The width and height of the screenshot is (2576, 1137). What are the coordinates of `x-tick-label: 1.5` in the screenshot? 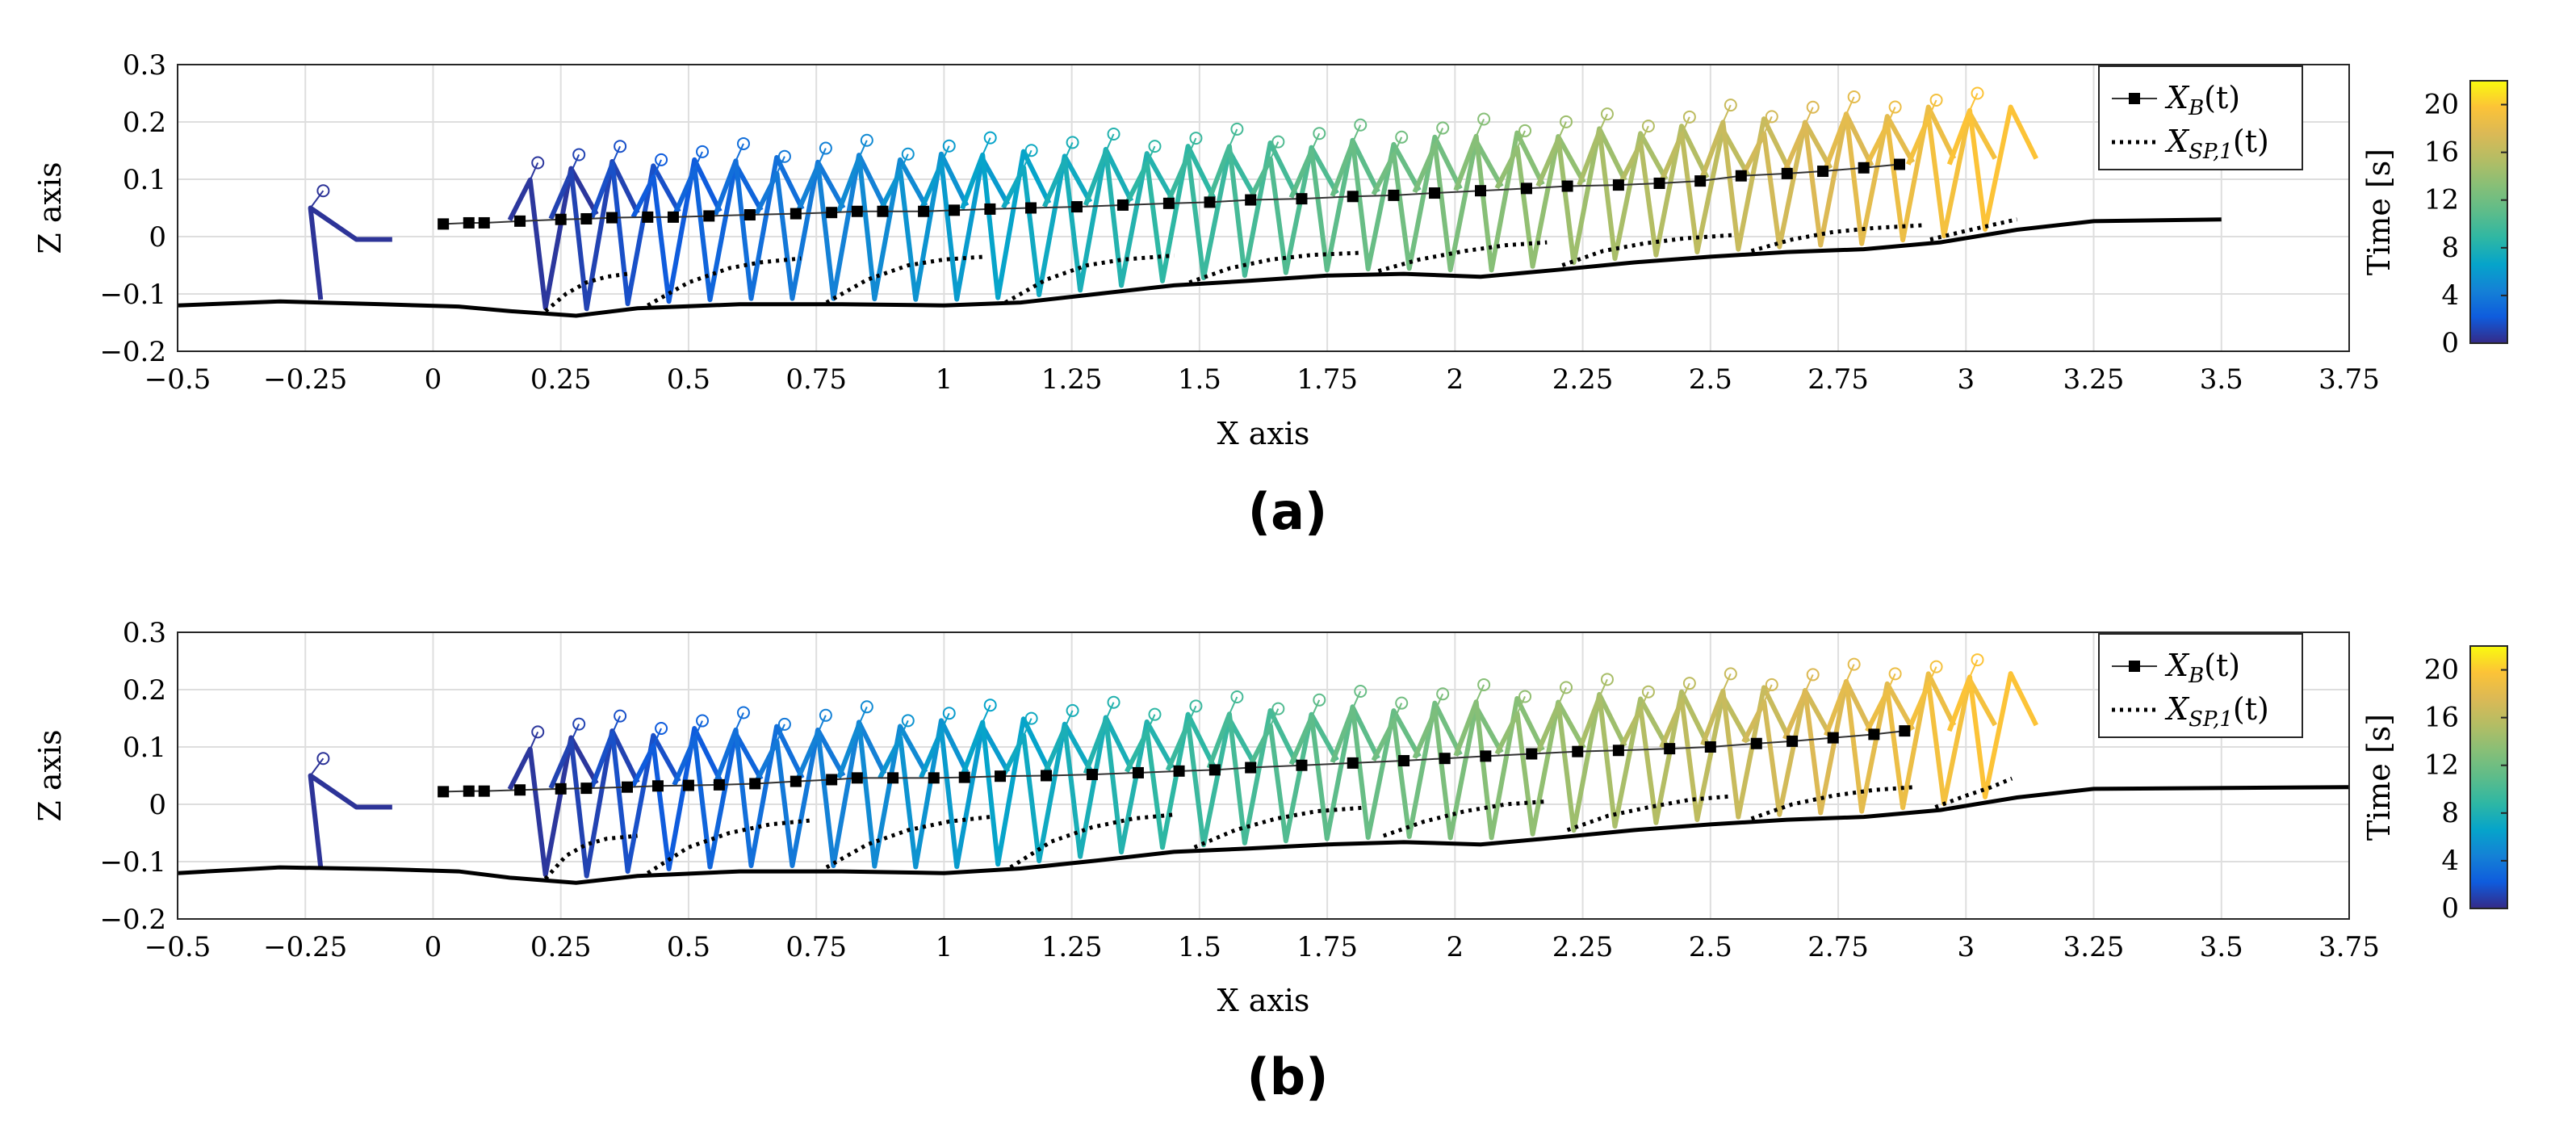 It's located at (1199, 379).